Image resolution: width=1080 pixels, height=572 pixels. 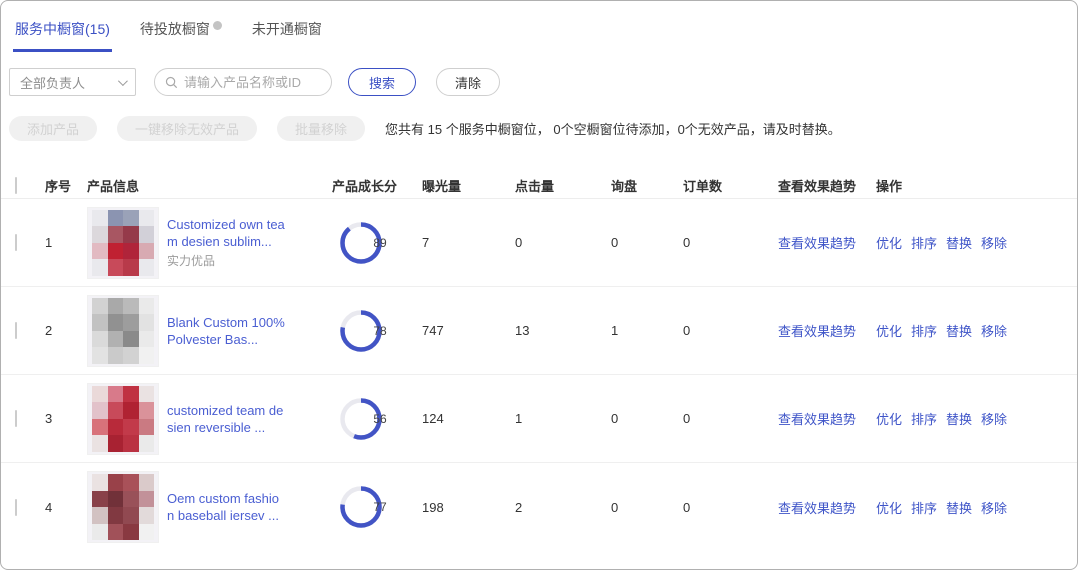 I want to click on row-index: 2, so click(x=49, y=330).